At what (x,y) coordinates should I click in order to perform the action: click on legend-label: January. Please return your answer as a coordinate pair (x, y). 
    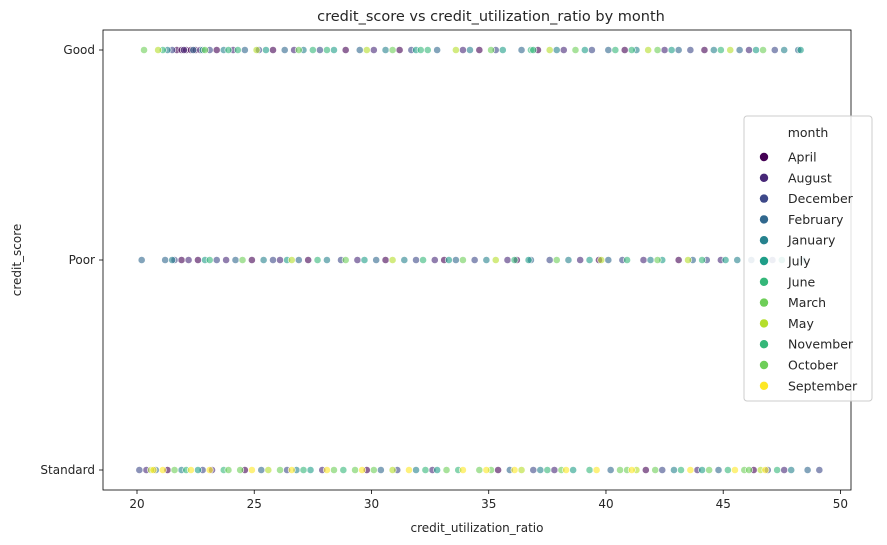
    Looking at the image, I should click on (811, 240).